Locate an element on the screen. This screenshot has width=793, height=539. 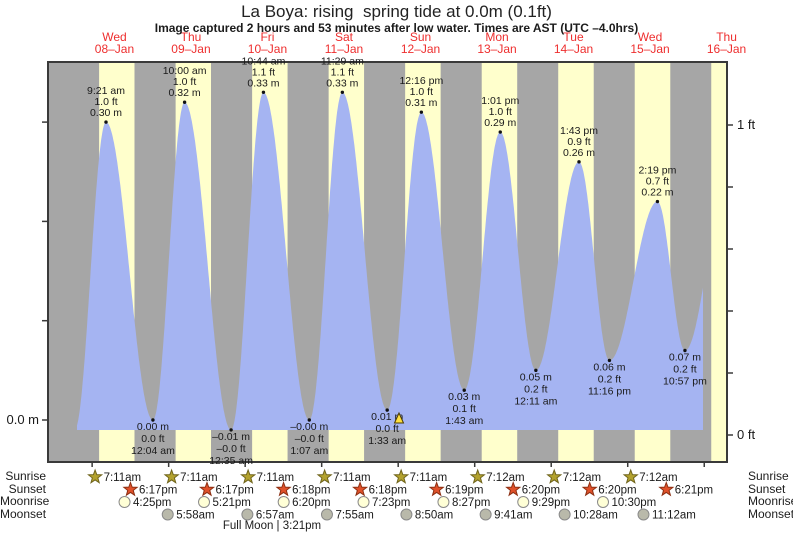
high-tide-label: 12:16 pm is located at coordinates (421, 81).